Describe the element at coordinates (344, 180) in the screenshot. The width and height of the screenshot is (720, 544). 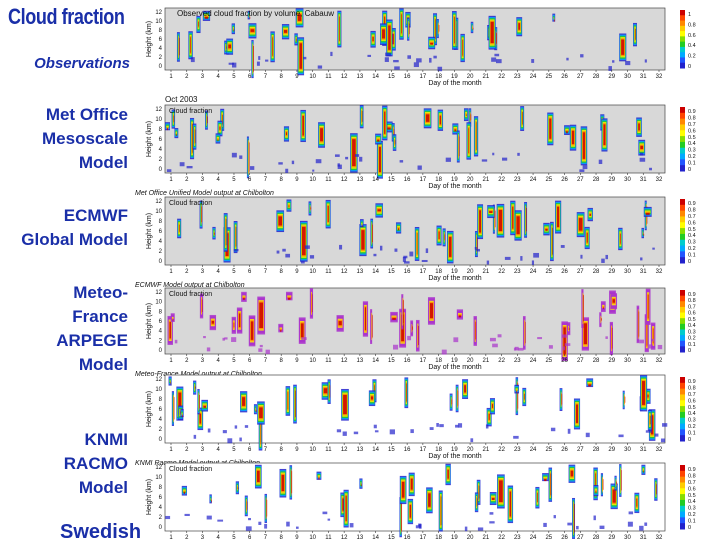
I see `x-tick-label: 12` at that location.